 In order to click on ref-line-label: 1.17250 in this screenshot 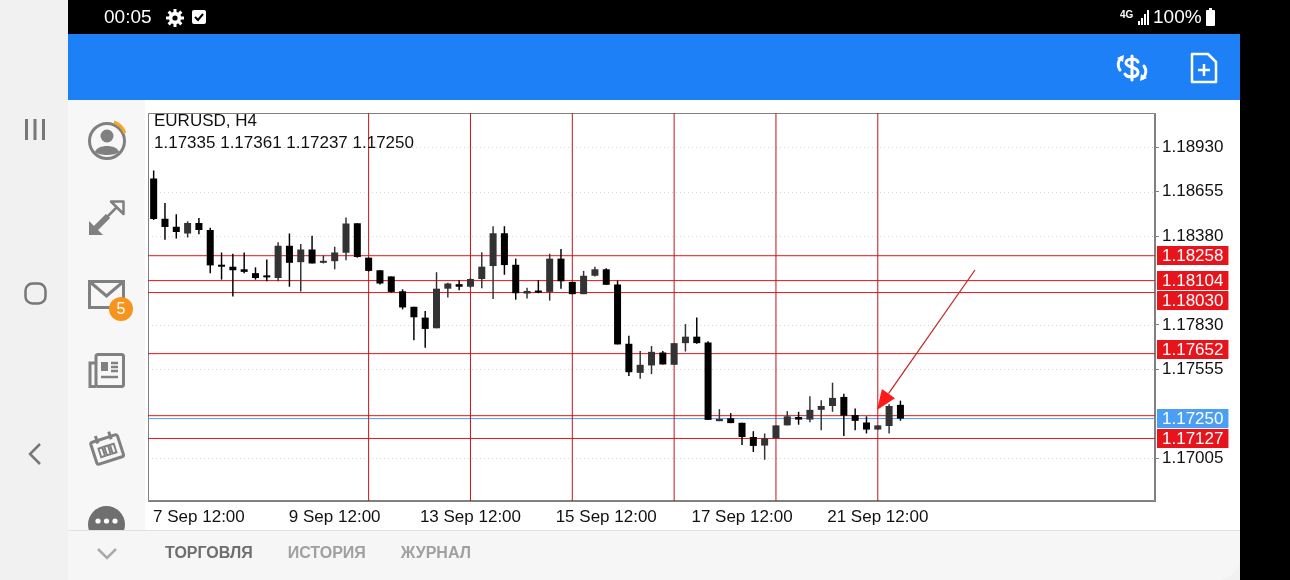, I will do `click(1193, 419)`.